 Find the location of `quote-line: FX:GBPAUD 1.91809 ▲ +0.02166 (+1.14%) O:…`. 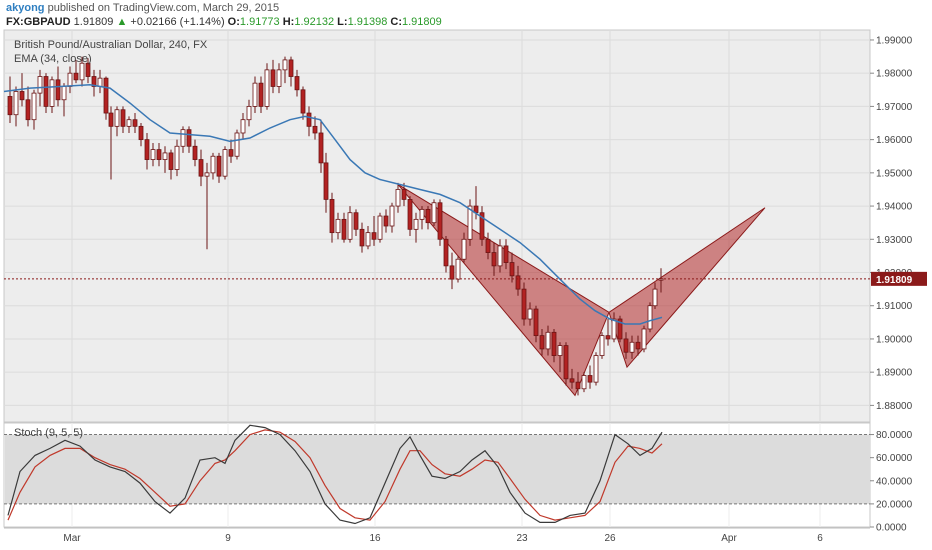

quote-line: FX:GBPAUD 1.91809 ▲ +0.02166 (+1.14%) O:… is located at coordinates (224, 22).